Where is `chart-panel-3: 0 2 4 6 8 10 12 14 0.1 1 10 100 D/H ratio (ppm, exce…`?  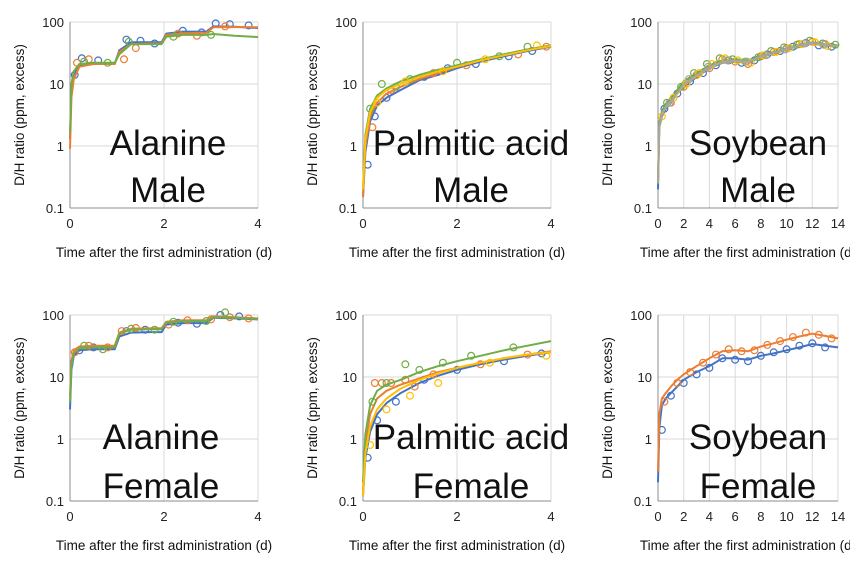 chart-panel-3: 0 2 4 6 8 10 12 14 0.1 1 10 100 D/H ratio (ppm, exce… is located at coordinates (725, 137).